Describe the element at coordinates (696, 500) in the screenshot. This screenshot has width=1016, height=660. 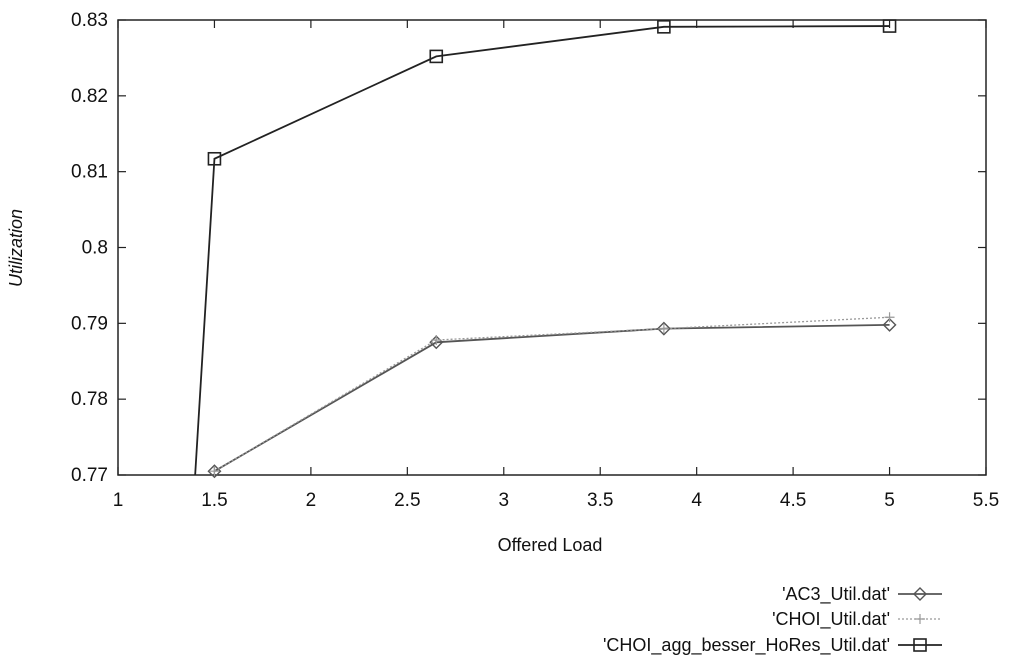
I see `x-tick-label-6: 4` at that location.